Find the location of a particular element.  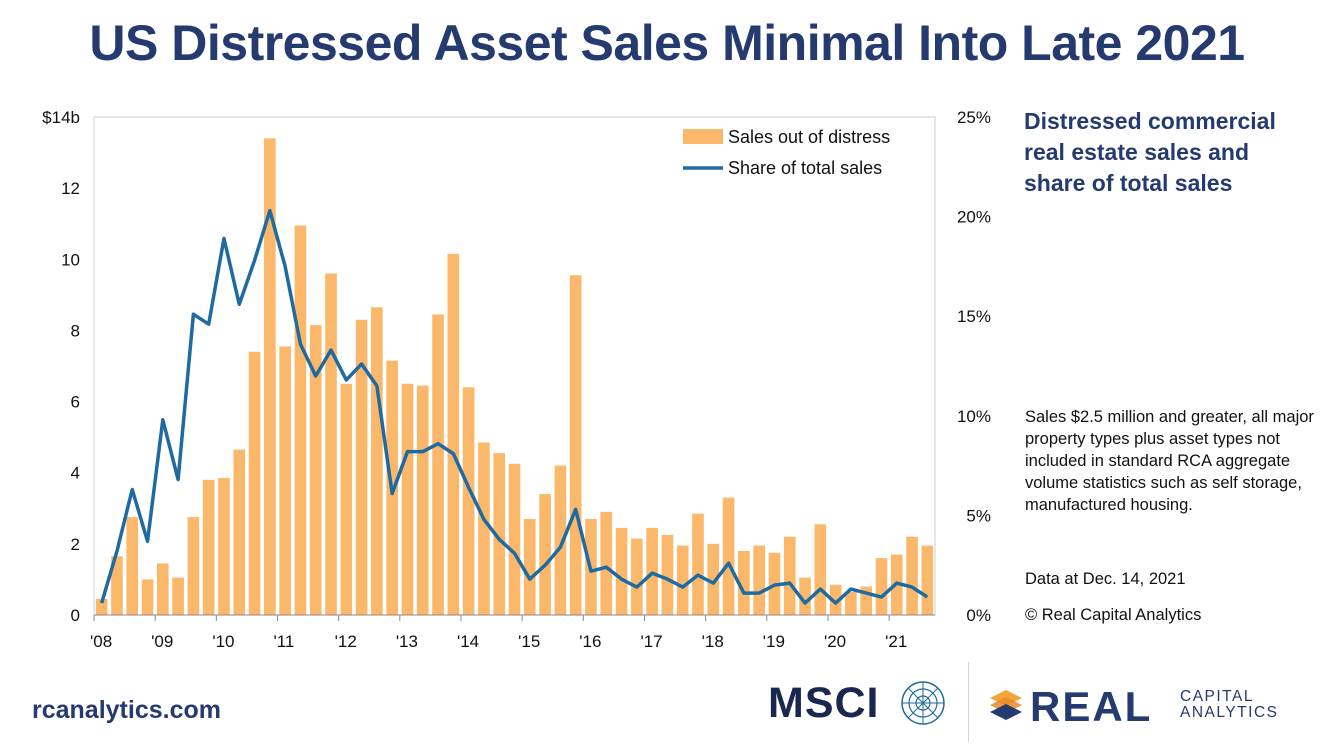

data-date: Data at Dec. 14, 2021 is located at coordinates (1105, 579).